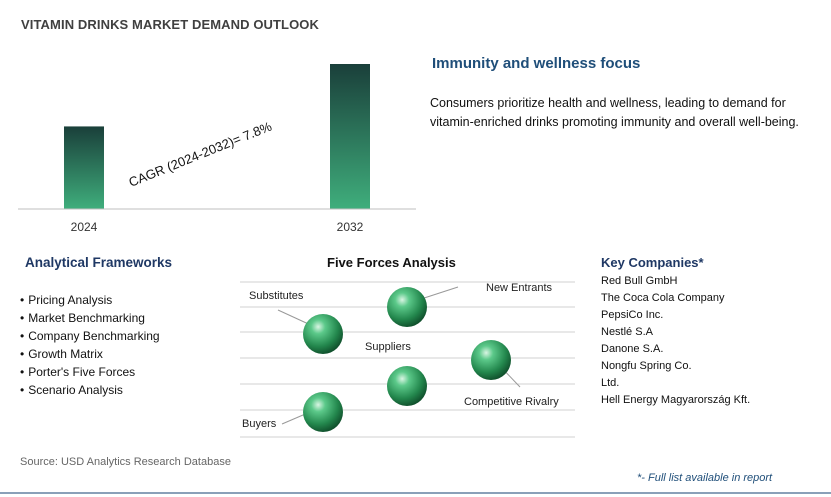  I want to click on company-item: Ltd., so click(610, 383).